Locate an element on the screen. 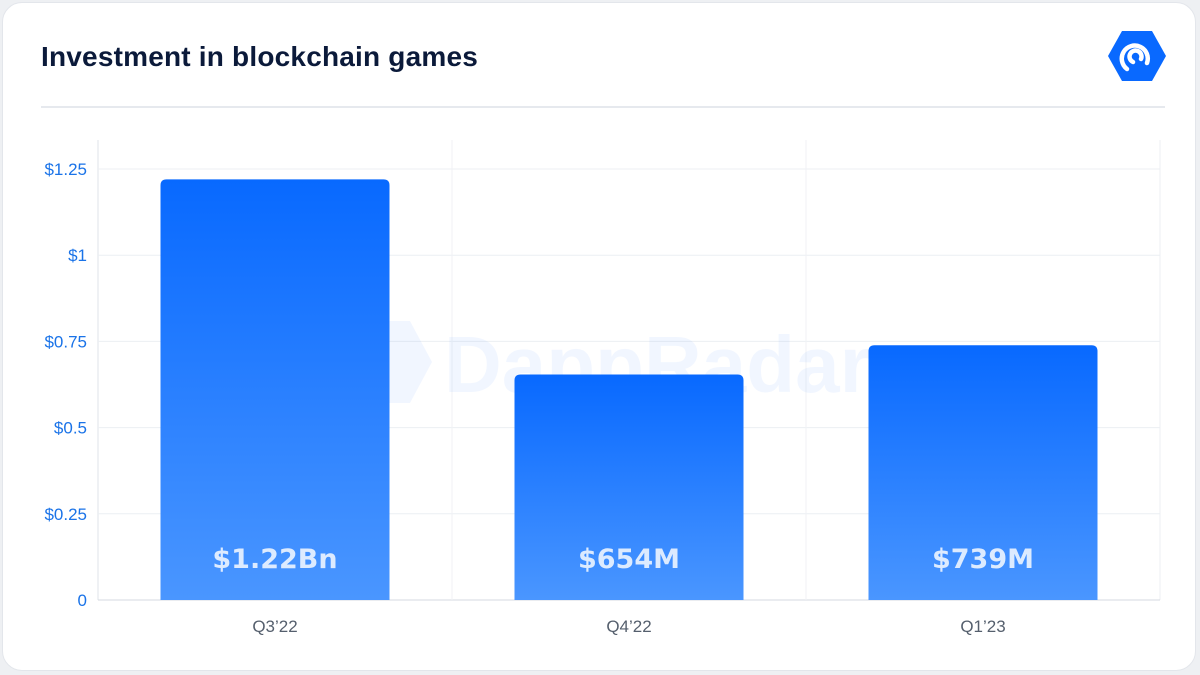 This screenshot has width=1200, height=675. bar-data-label: $1.22Bn is located at coordinates (274, 559).